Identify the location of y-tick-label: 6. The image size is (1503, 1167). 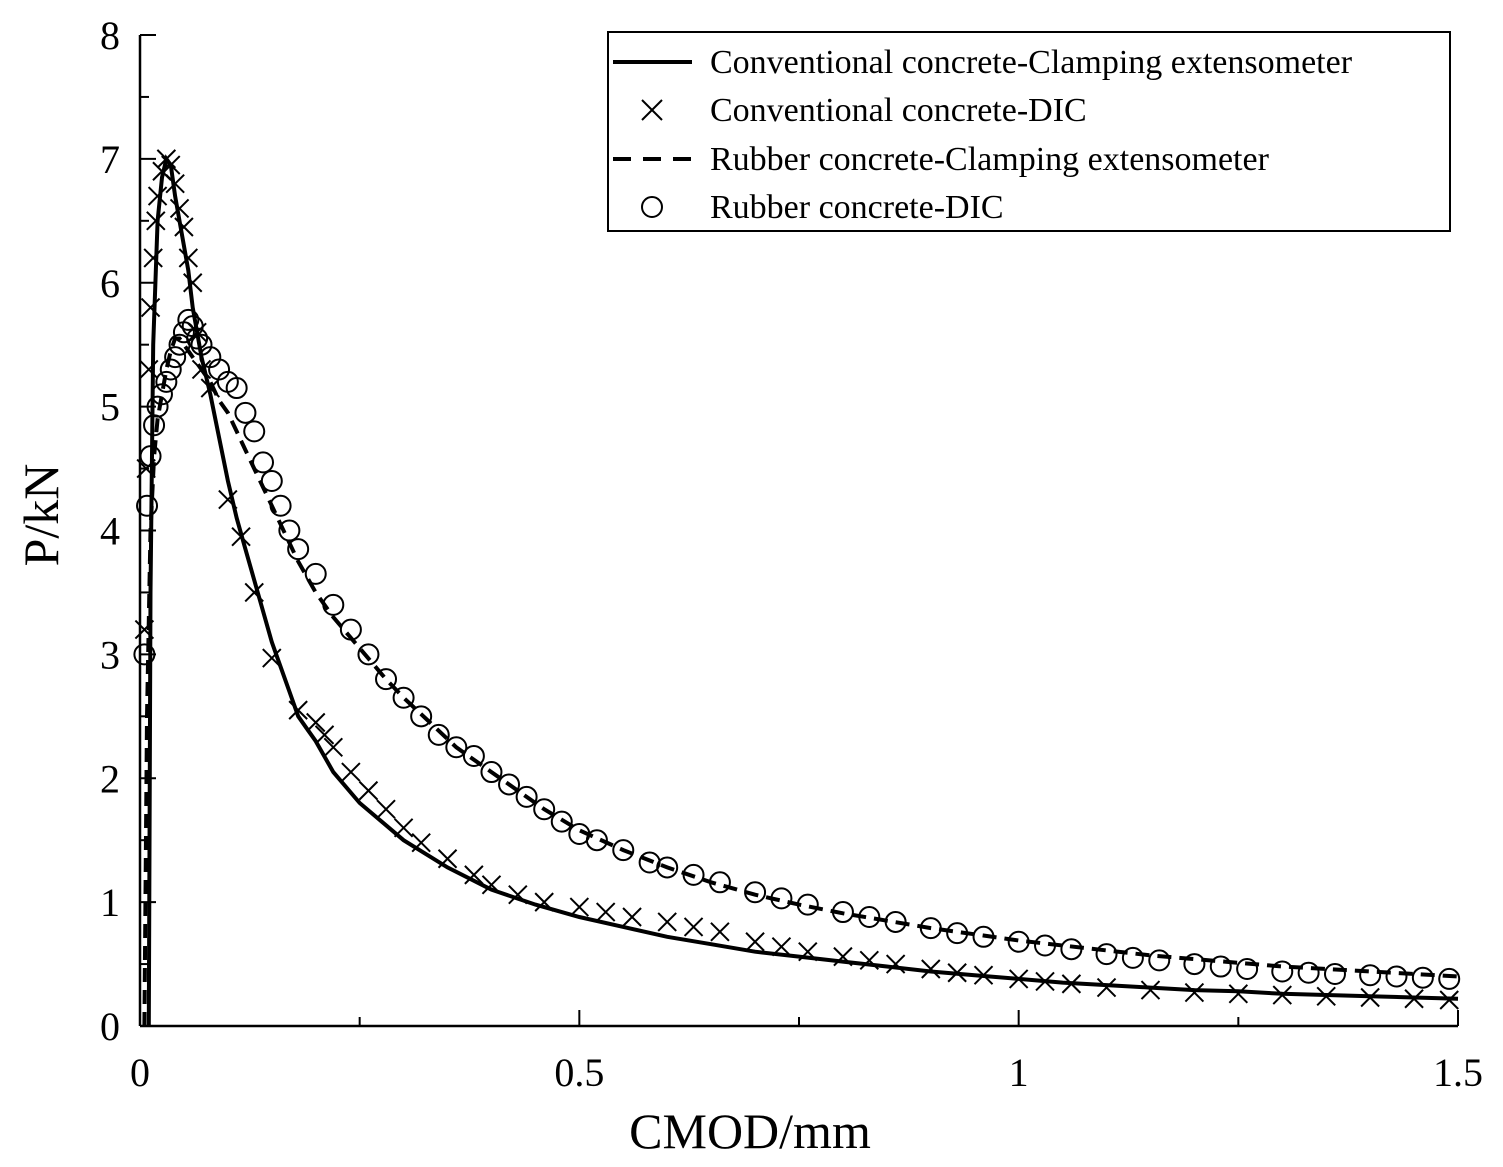
(110, 283).